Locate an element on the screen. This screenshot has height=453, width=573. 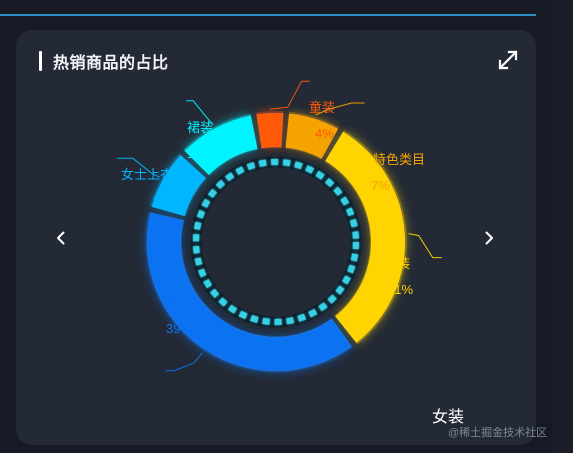
slice-name-label: 童装 is located at coordinates (322, 107).